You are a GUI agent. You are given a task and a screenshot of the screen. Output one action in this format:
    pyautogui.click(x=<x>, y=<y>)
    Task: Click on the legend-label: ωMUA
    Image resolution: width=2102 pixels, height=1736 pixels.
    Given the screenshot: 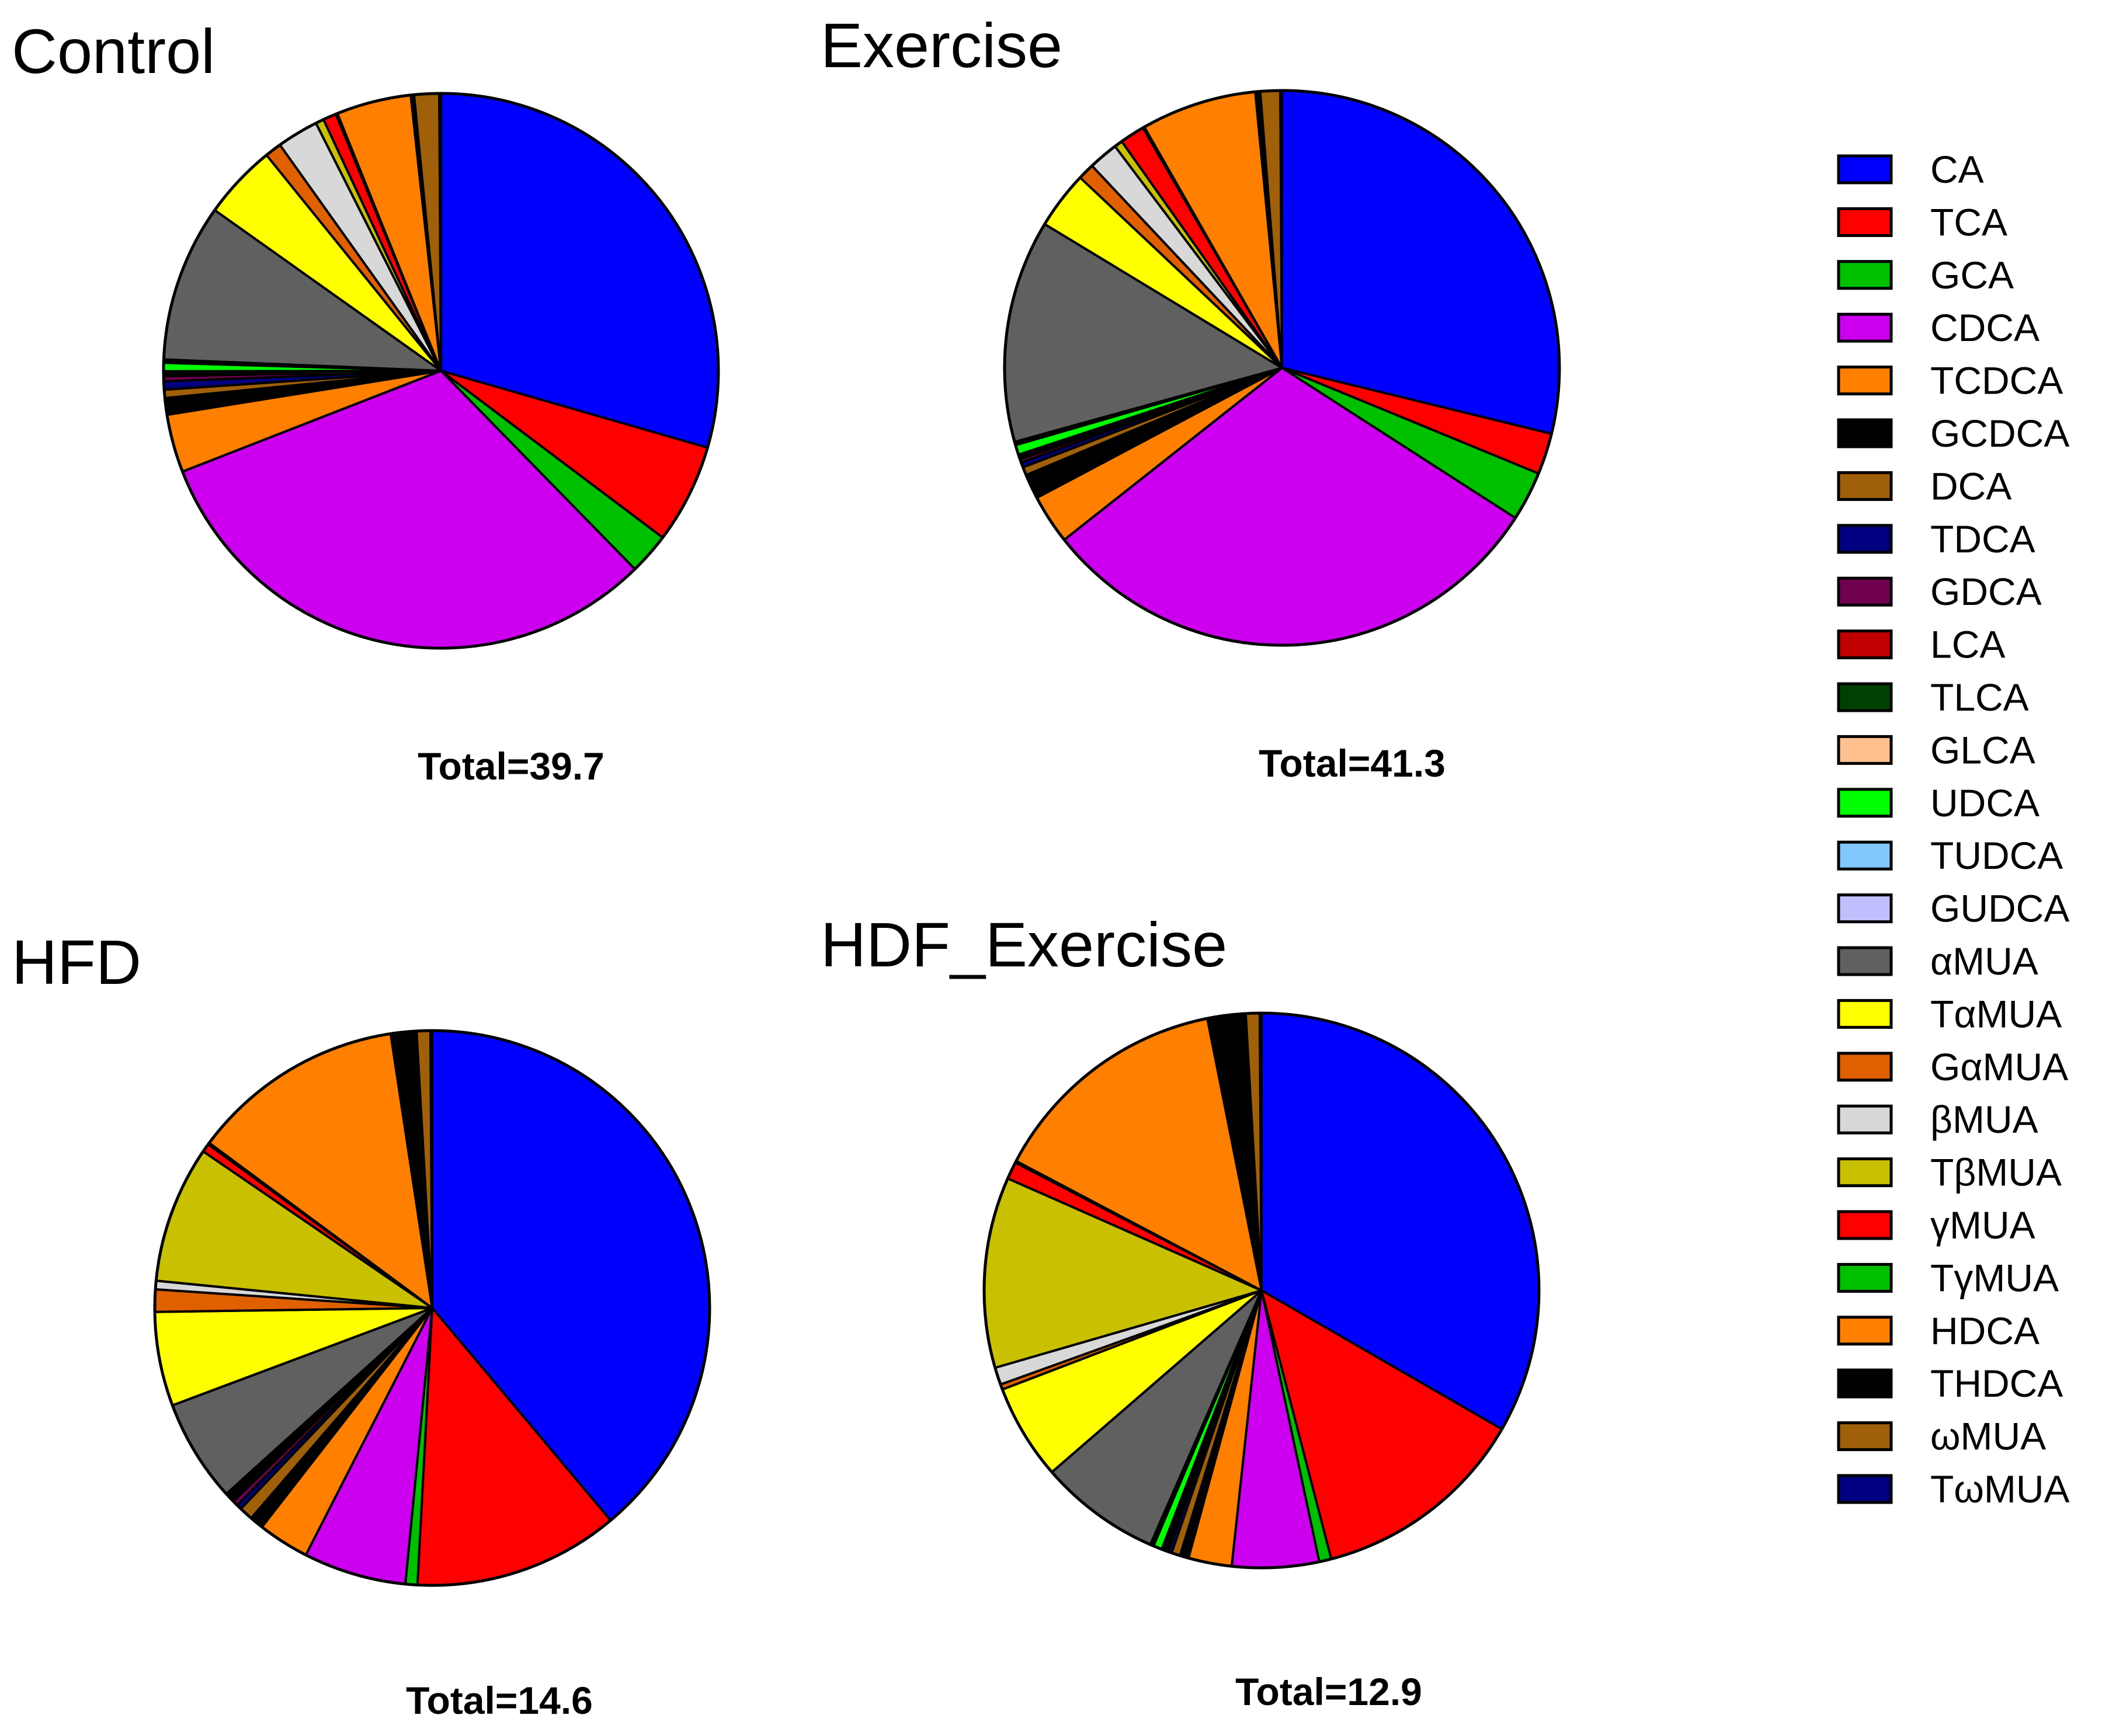 What is the action you would take?
    pyautogui.click(x=1988, y=1436)
    